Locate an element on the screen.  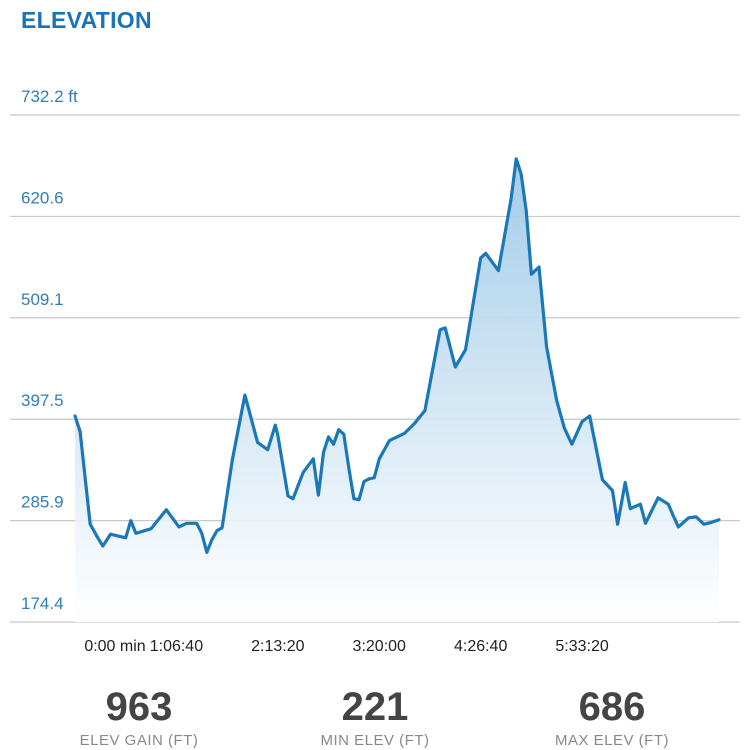
y-tick-label: 285.9 is located at coordinates (42, 502).